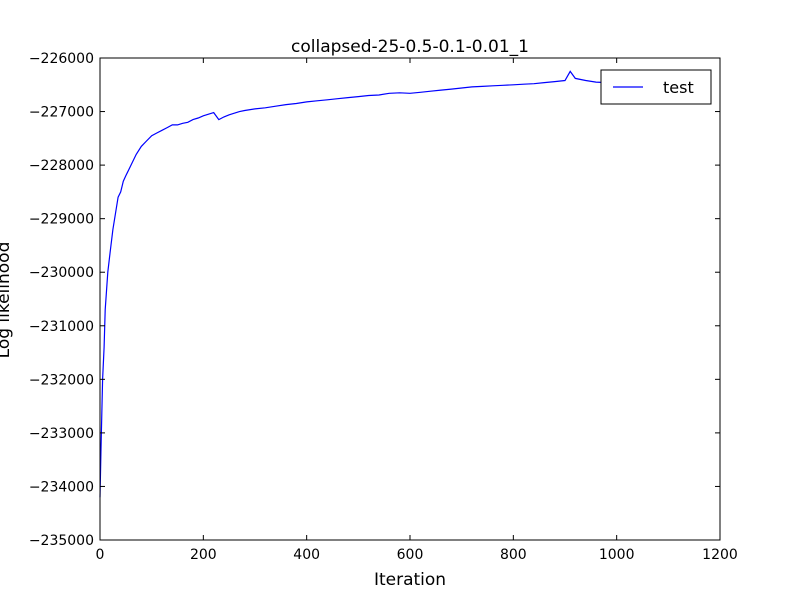 Image resolution: width=800 pixels, height=600 pixels. Describe the element at coordinates (720, 555) in the screenshot. I see `x-tick-label: 1200` at that location.